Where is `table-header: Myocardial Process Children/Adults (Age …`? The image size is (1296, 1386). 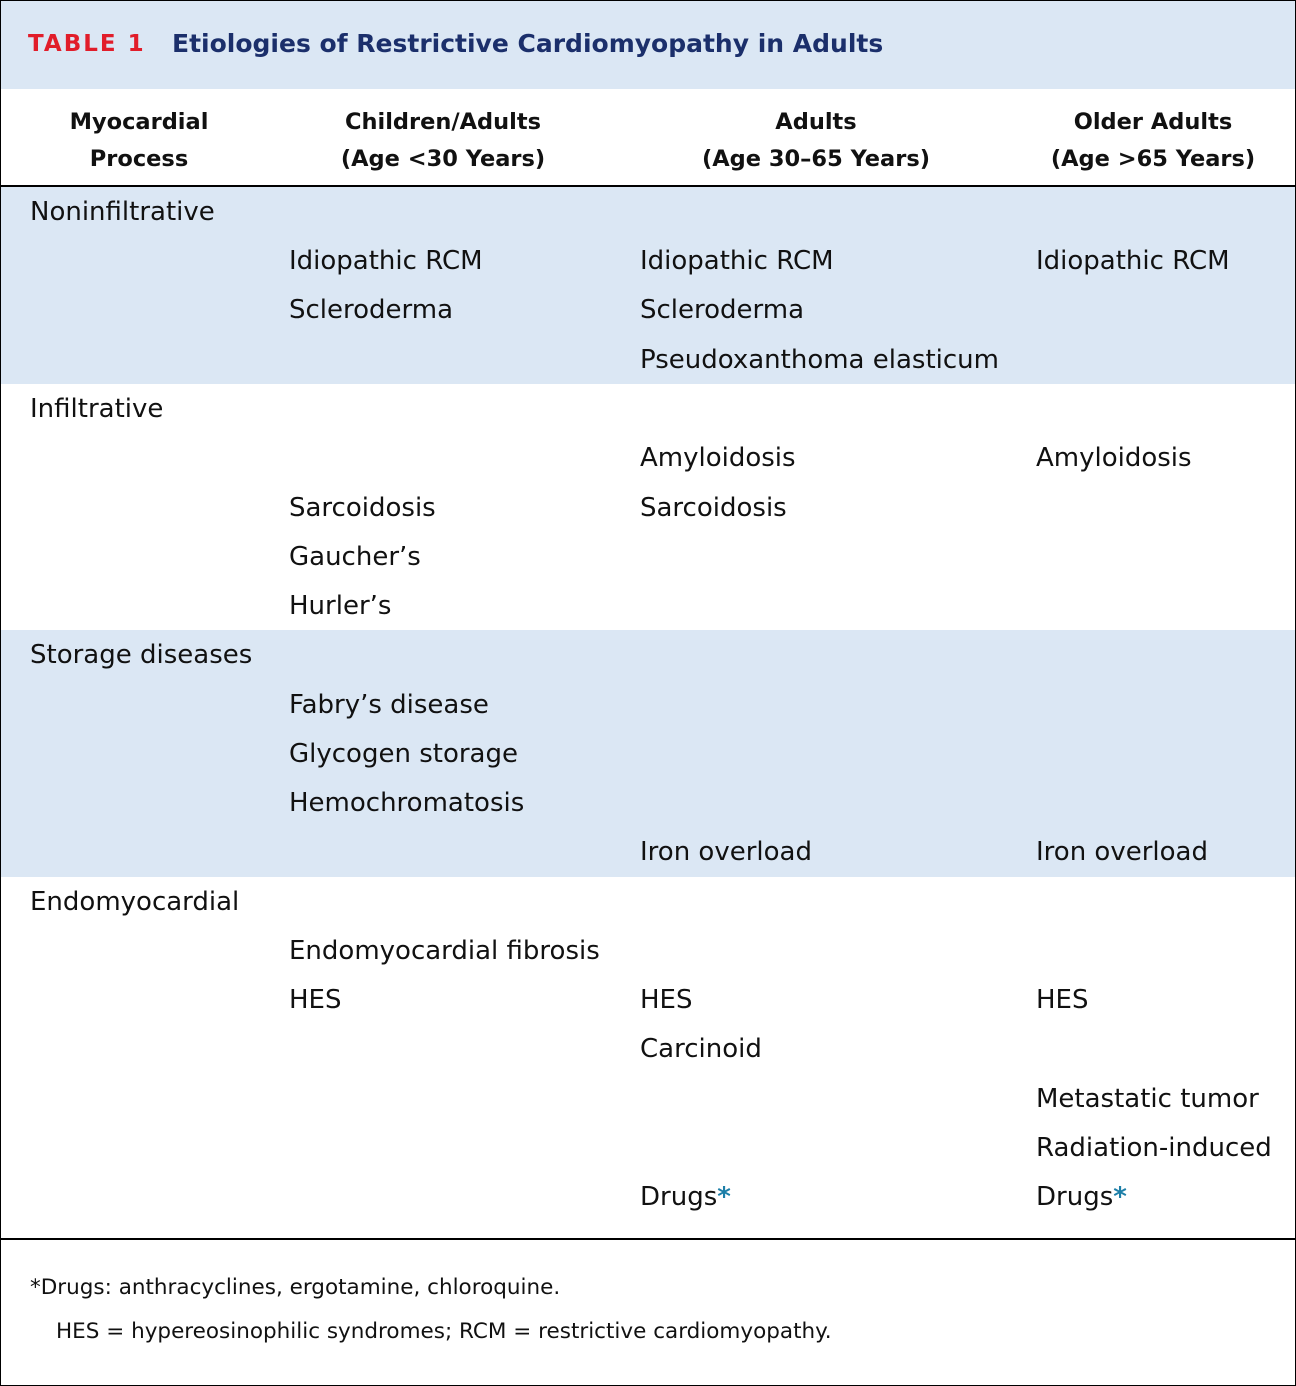
table-header: Myocardial Process Children/Adults (Age … is located at coordinates (648, 137).